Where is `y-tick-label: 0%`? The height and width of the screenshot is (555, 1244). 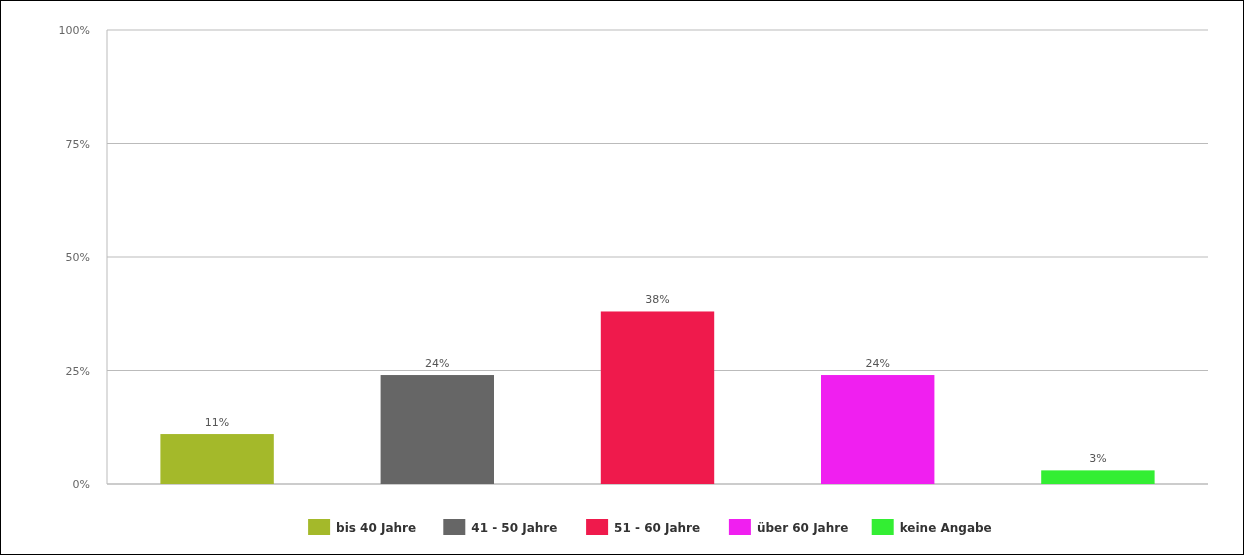
y-tick-label: 0% is located at coordinates (81, 484).